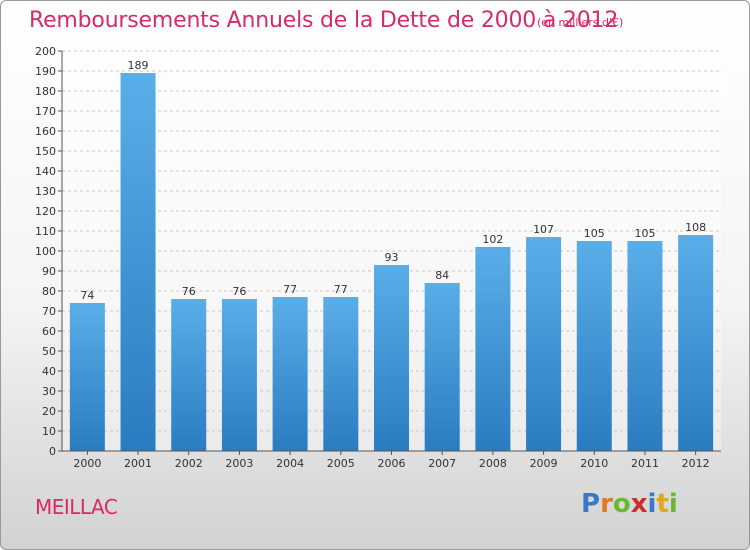 This screenshot has height=550, width=750. What do you see at coordinates (189, 463) in the screenshot?
I see `x-tick-label: 2002` at bounding box center [189, 463].